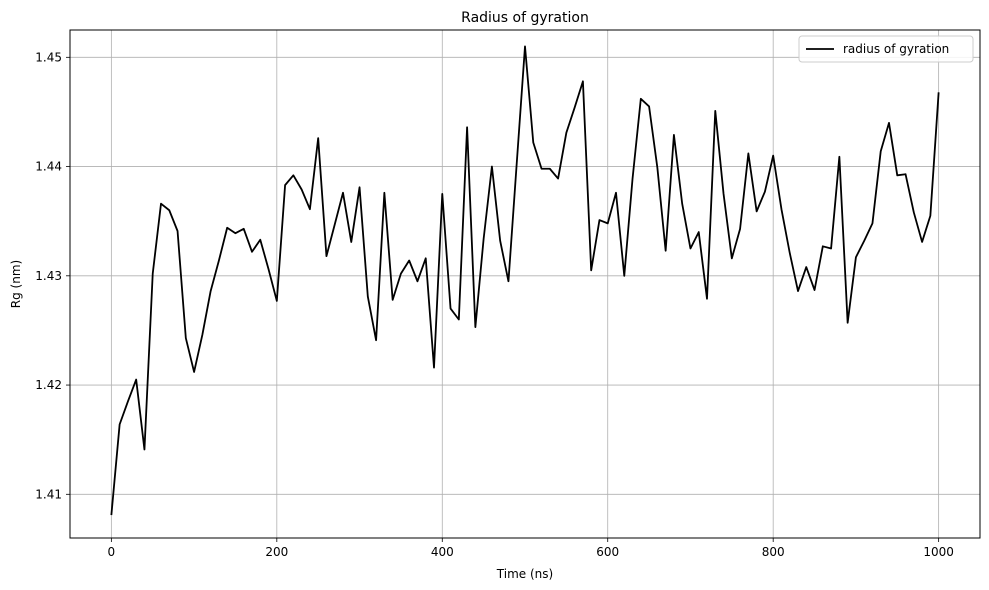 The width and height of the screenshot is (989, 590). Describe the element at coordinates (524, 574) in the screenshot. I see `x-axis-label: Time (ns)` at that location.